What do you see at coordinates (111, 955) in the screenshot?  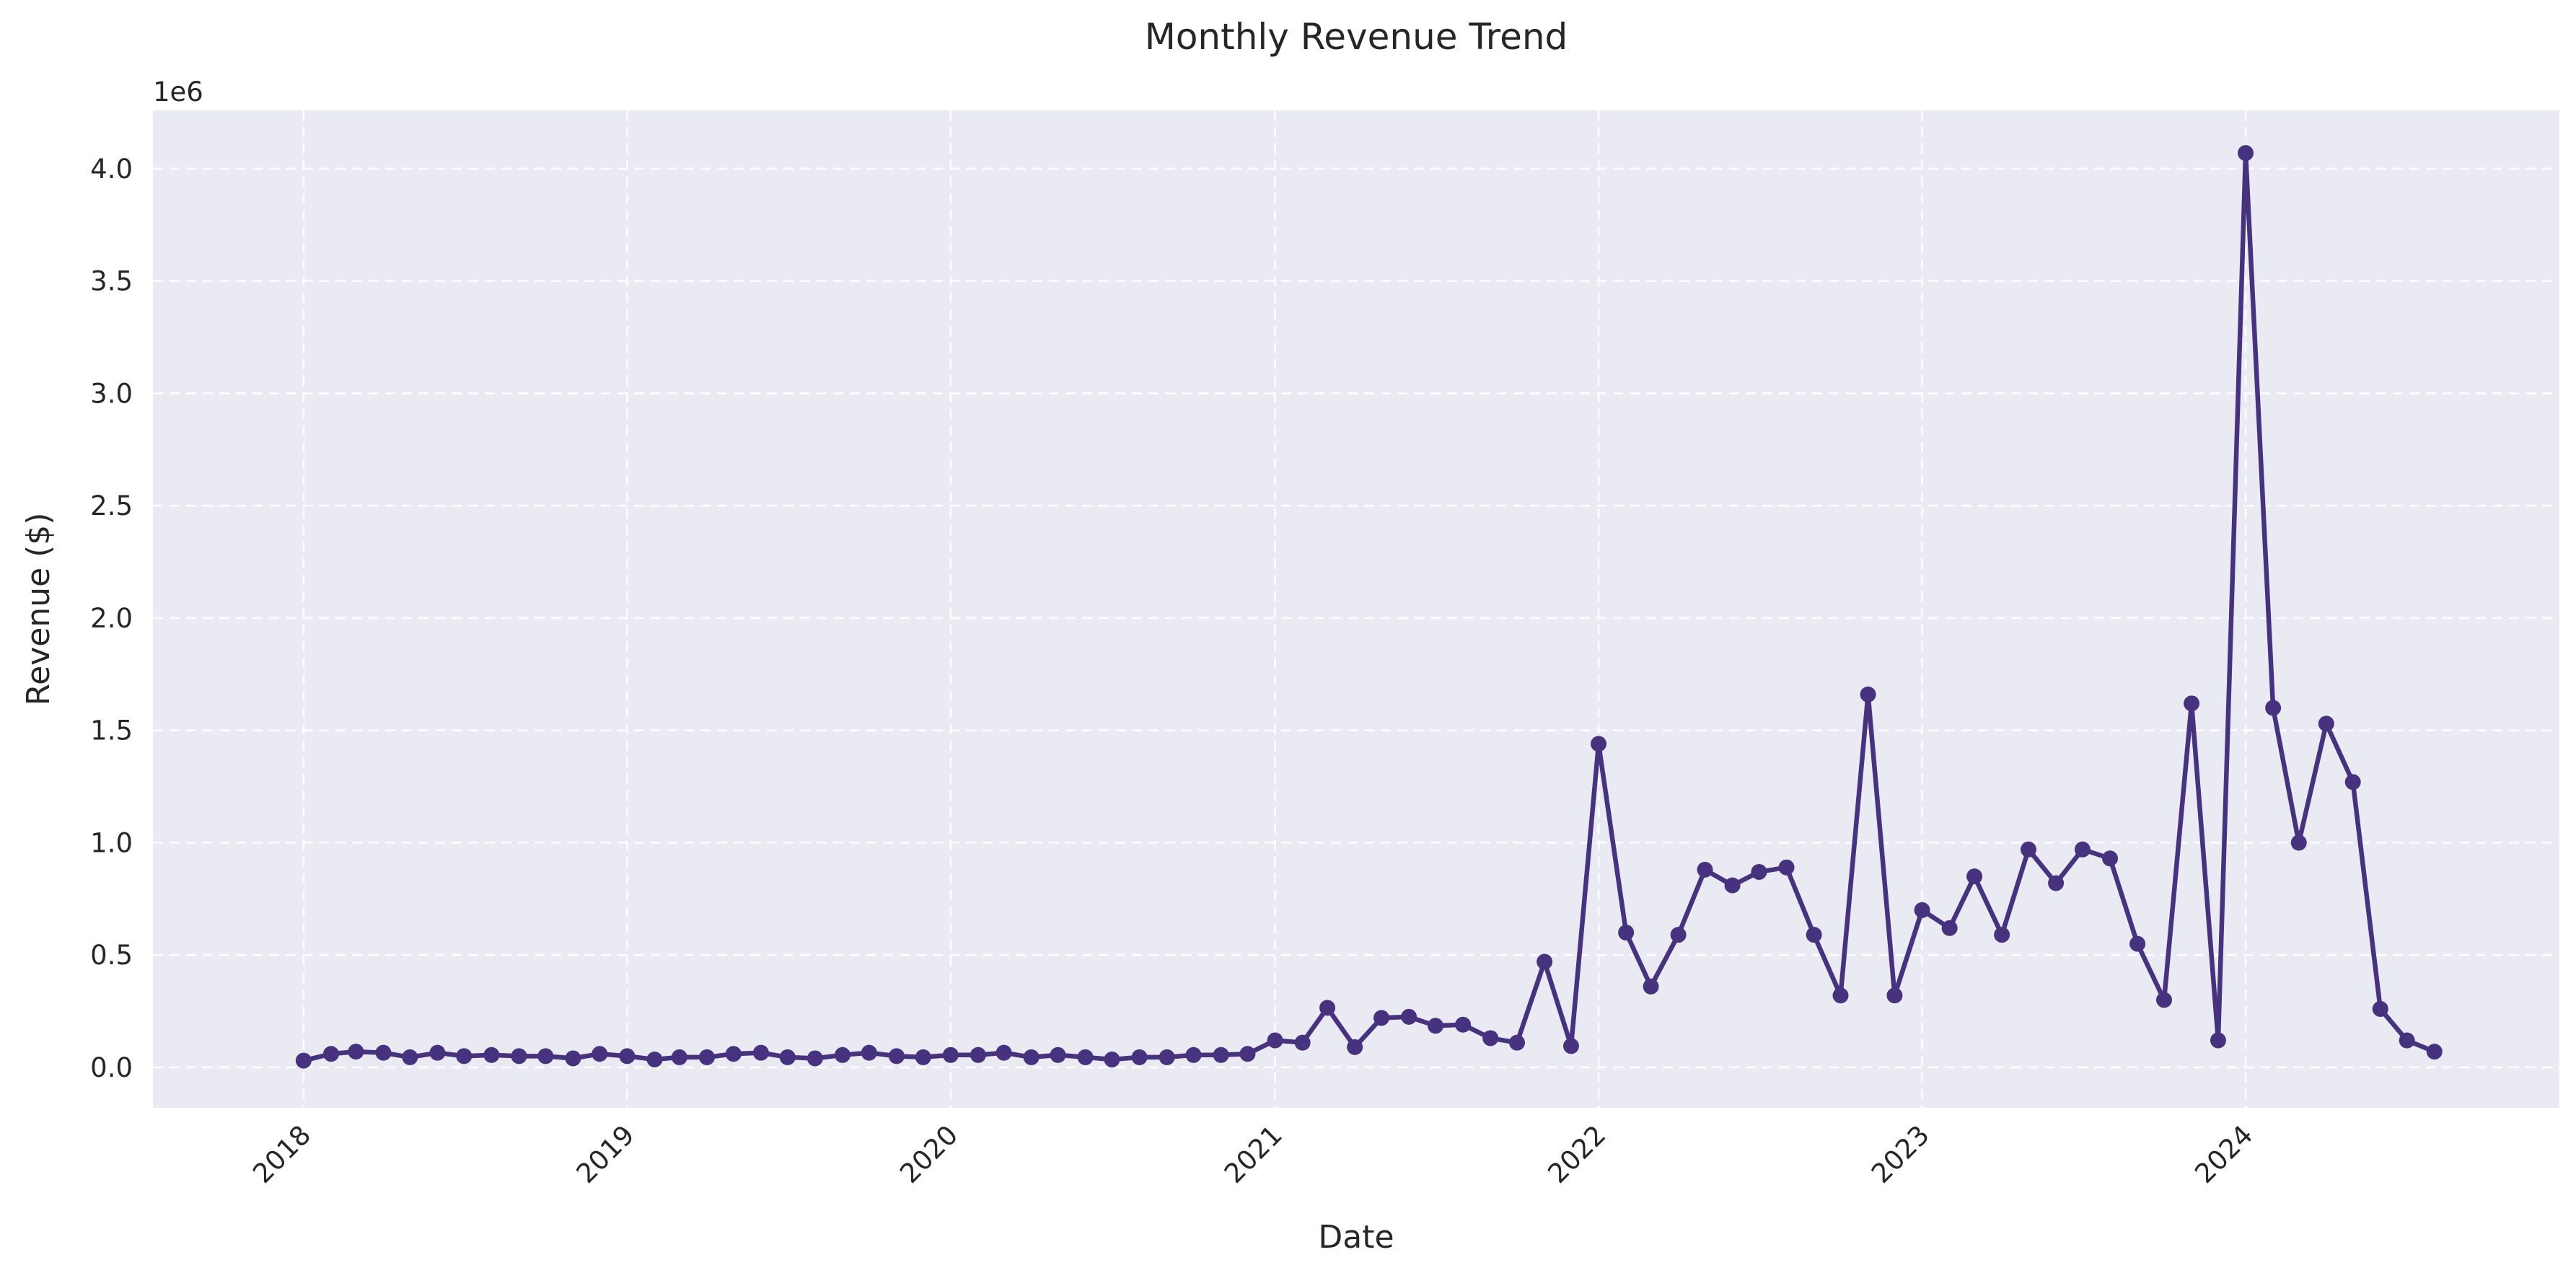 I see `y-tick-label: 0.5` at bounding box center [111, 955].